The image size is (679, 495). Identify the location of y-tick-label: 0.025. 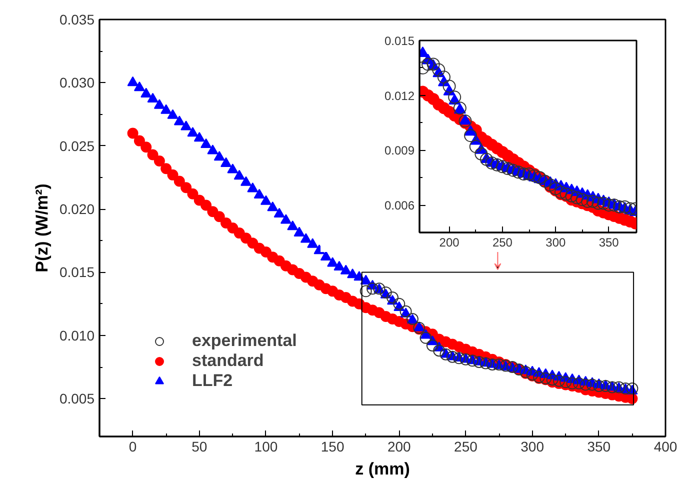
(77, 146).